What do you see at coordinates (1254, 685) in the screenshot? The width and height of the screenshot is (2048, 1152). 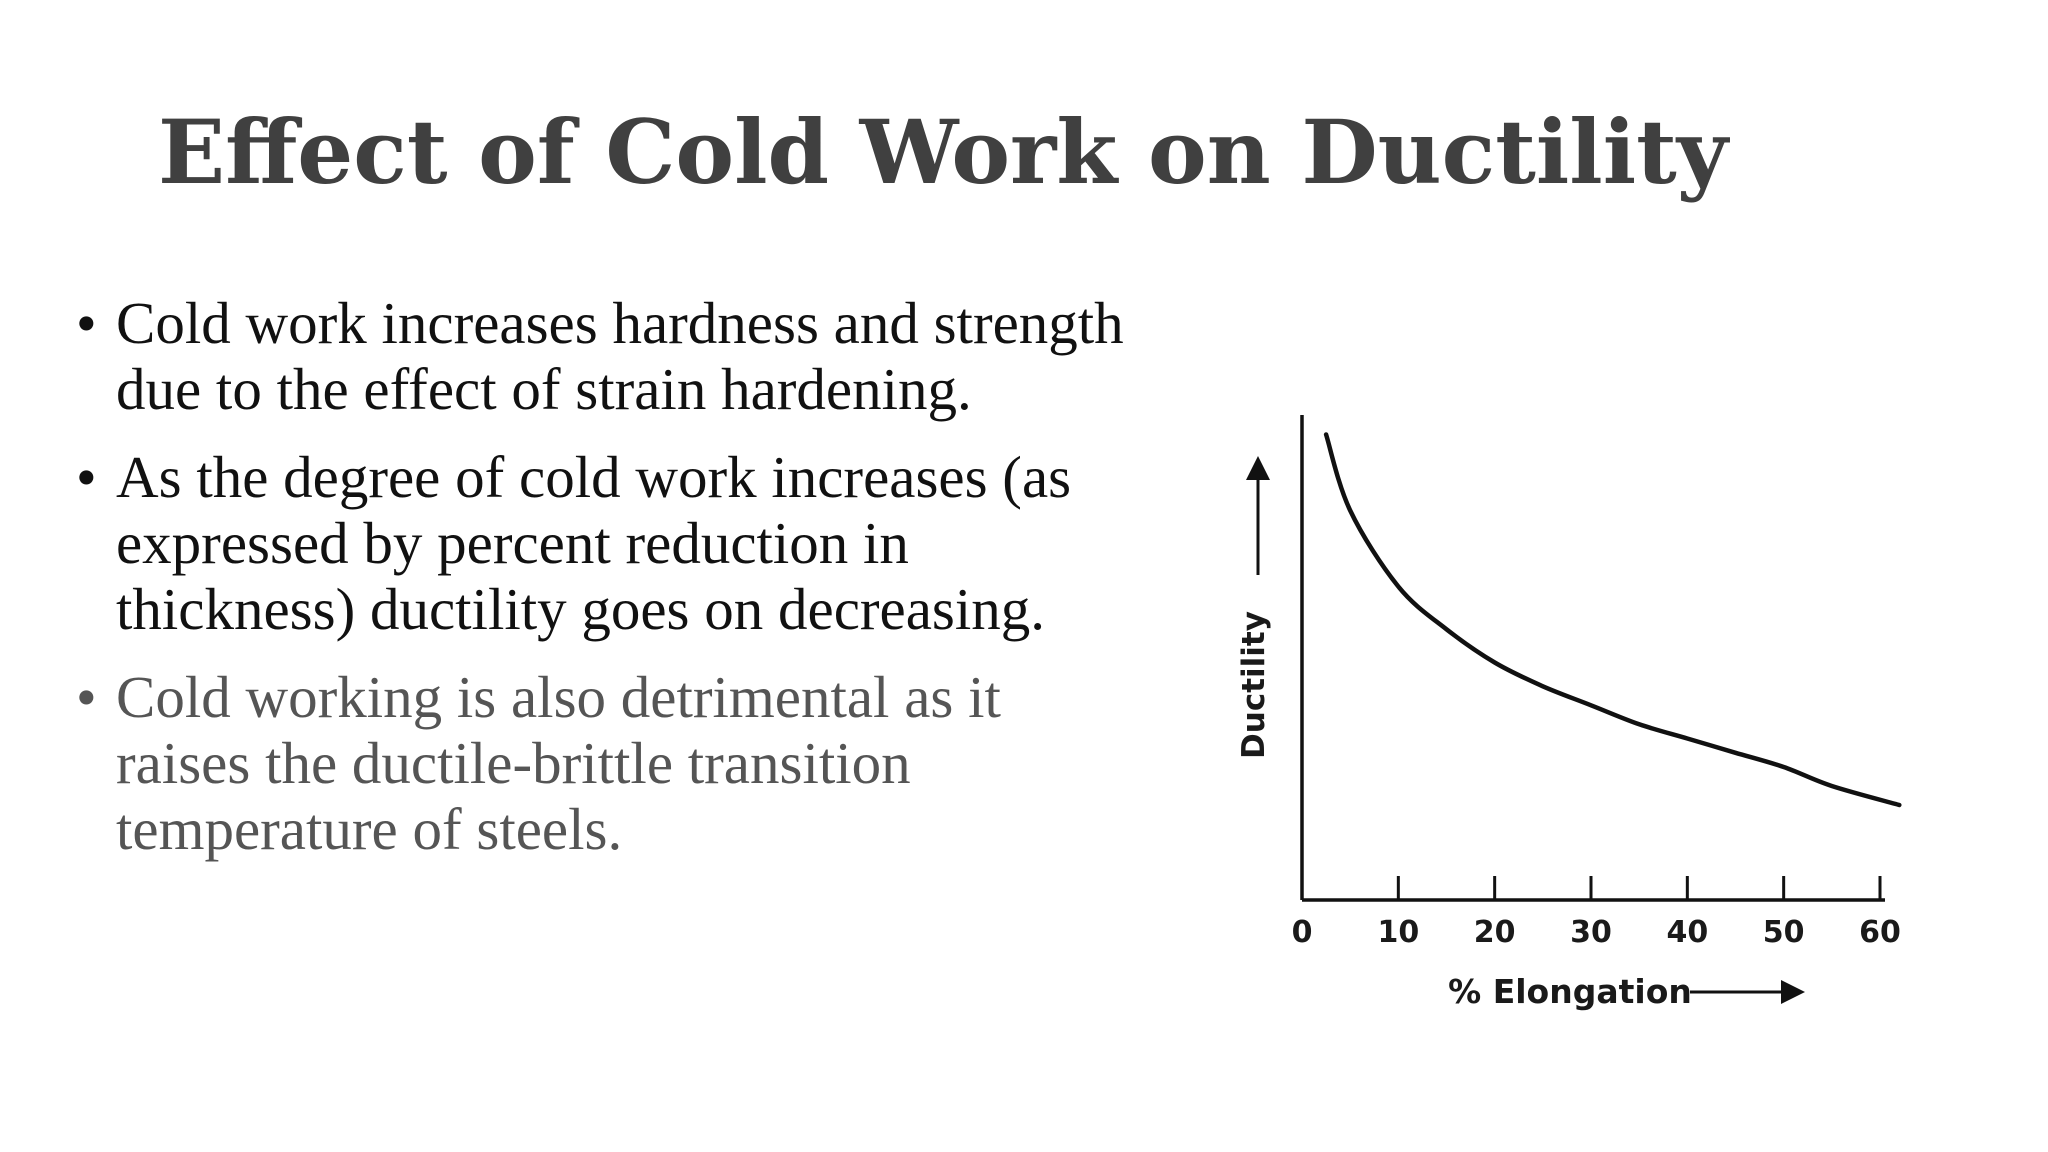 I see `y-axis-label: Ductility` at bounding box center [1254, 685].